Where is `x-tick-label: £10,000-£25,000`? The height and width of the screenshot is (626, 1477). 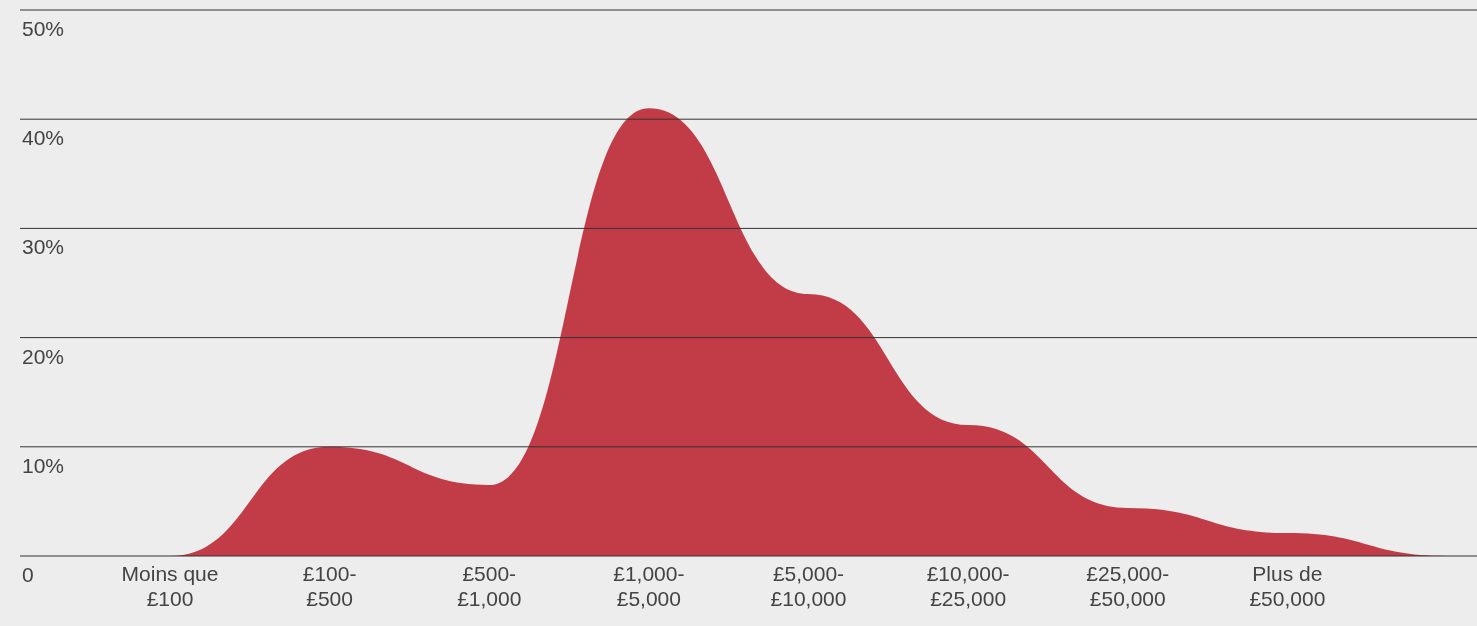
x-tick-label: £10,000-£25,000 is located at coordinates (968, 586).